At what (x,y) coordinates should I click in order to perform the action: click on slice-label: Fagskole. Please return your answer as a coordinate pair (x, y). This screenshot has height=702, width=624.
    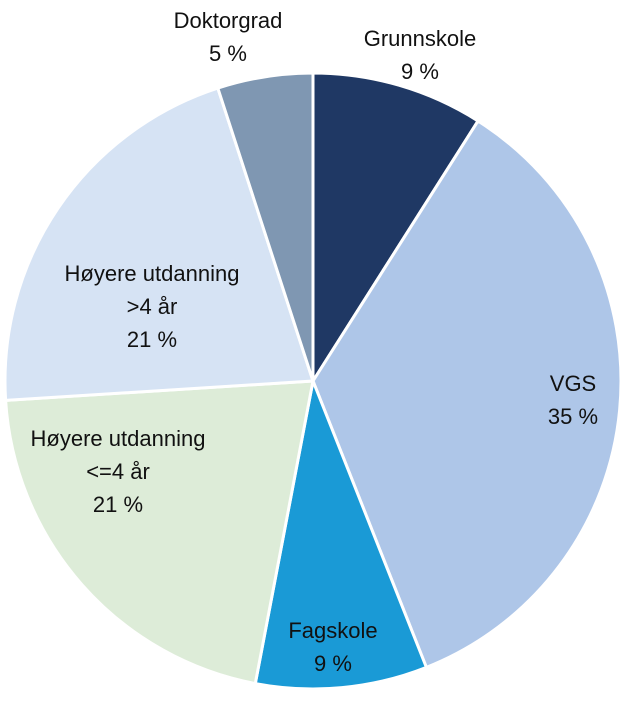
    Looking at the image, I should click on (332, 630).